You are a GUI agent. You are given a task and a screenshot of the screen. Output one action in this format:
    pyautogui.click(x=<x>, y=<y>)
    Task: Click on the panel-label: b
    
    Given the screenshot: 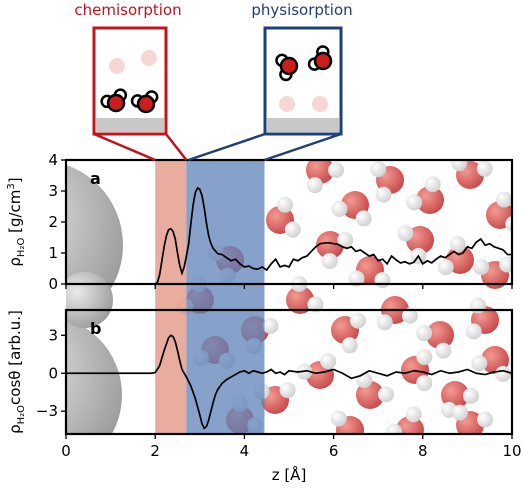 What is the action you would take?
    pyautogui.click(x=95, y=328)
    